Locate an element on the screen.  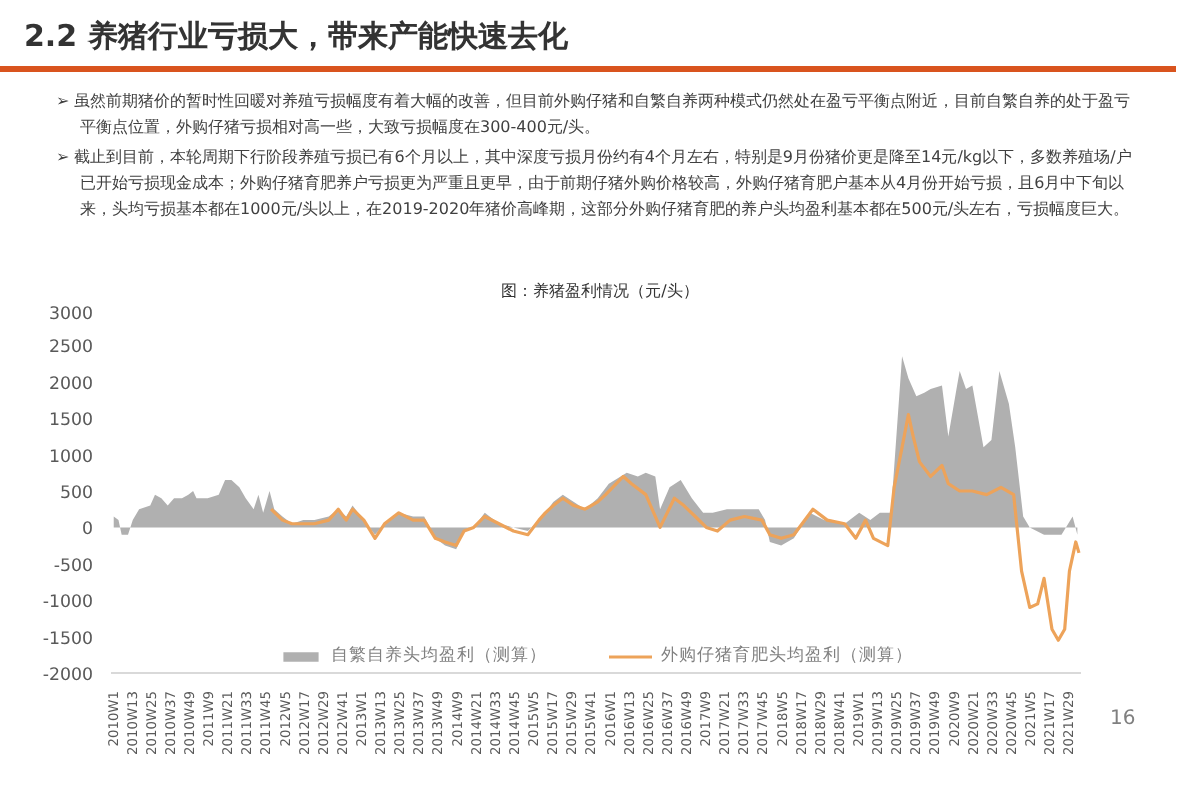
y-tick-label: 1500 is located at coordinates (70, 421).